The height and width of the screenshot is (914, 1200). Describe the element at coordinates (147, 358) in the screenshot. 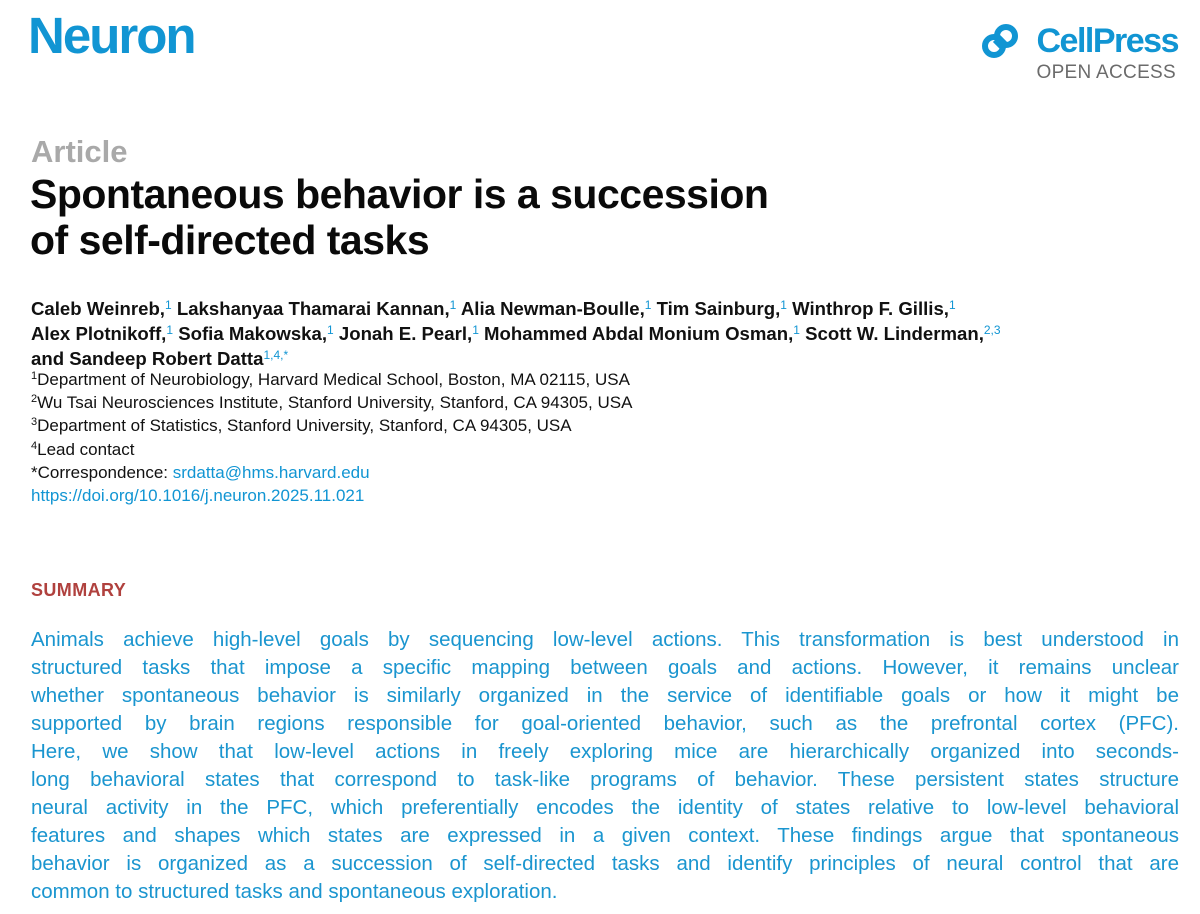

I see `author-name: and Sandeep Robert Datta` at that location.